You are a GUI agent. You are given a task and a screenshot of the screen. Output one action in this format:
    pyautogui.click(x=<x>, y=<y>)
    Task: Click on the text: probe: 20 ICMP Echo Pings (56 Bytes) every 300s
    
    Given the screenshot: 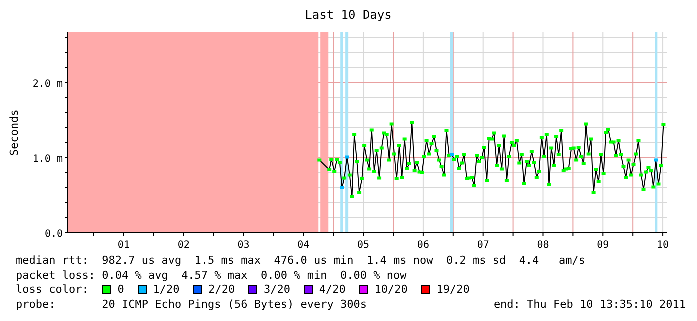 What is the action you would take?
    pyautogui.click(x=191, y=304)
    